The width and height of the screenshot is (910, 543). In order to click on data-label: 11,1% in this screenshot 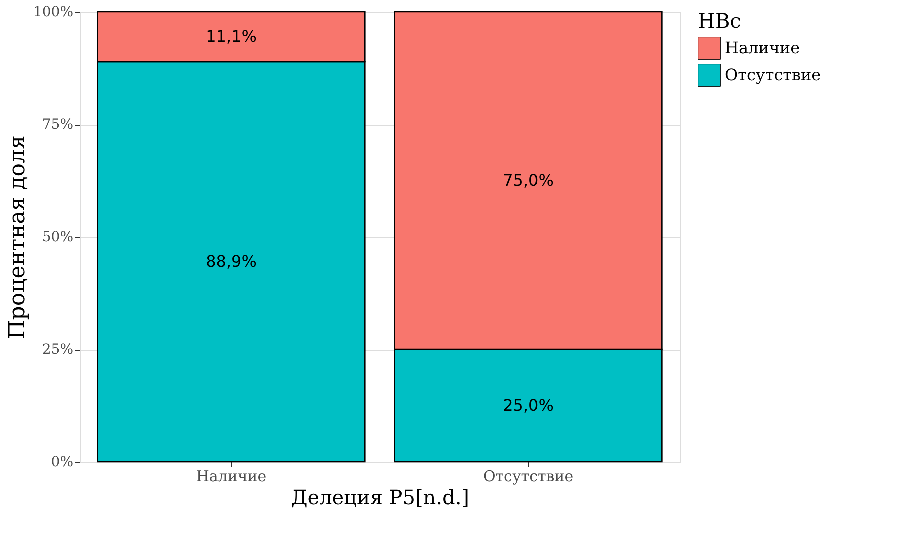, I will do `click(231, 36)`.